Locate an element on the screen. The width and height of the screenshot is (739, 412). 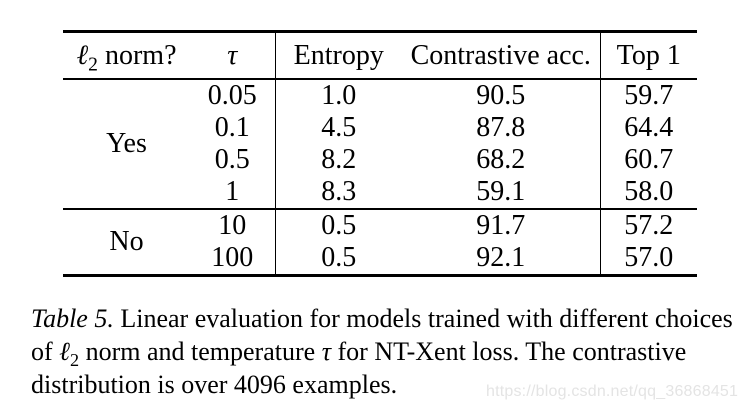
cell-entropy: 1.0 is located at coordinates (338, 95).